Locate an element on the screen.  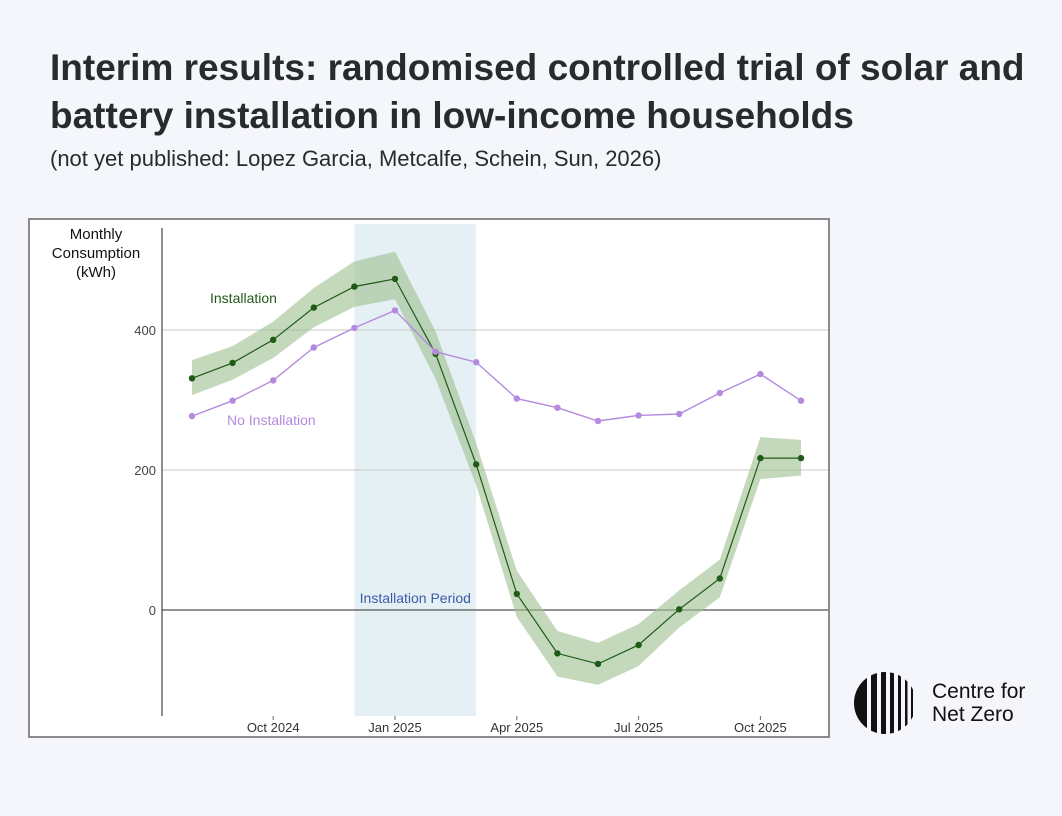
no-installation-line is located at coordinates (496, 365).